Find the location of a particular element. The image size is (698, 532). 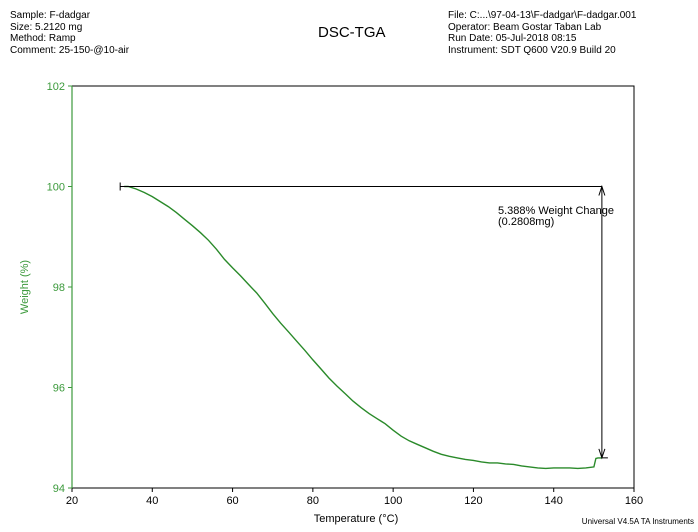

y-ticks: 94 96 98 100 102 is located at coordinates (59, 288).